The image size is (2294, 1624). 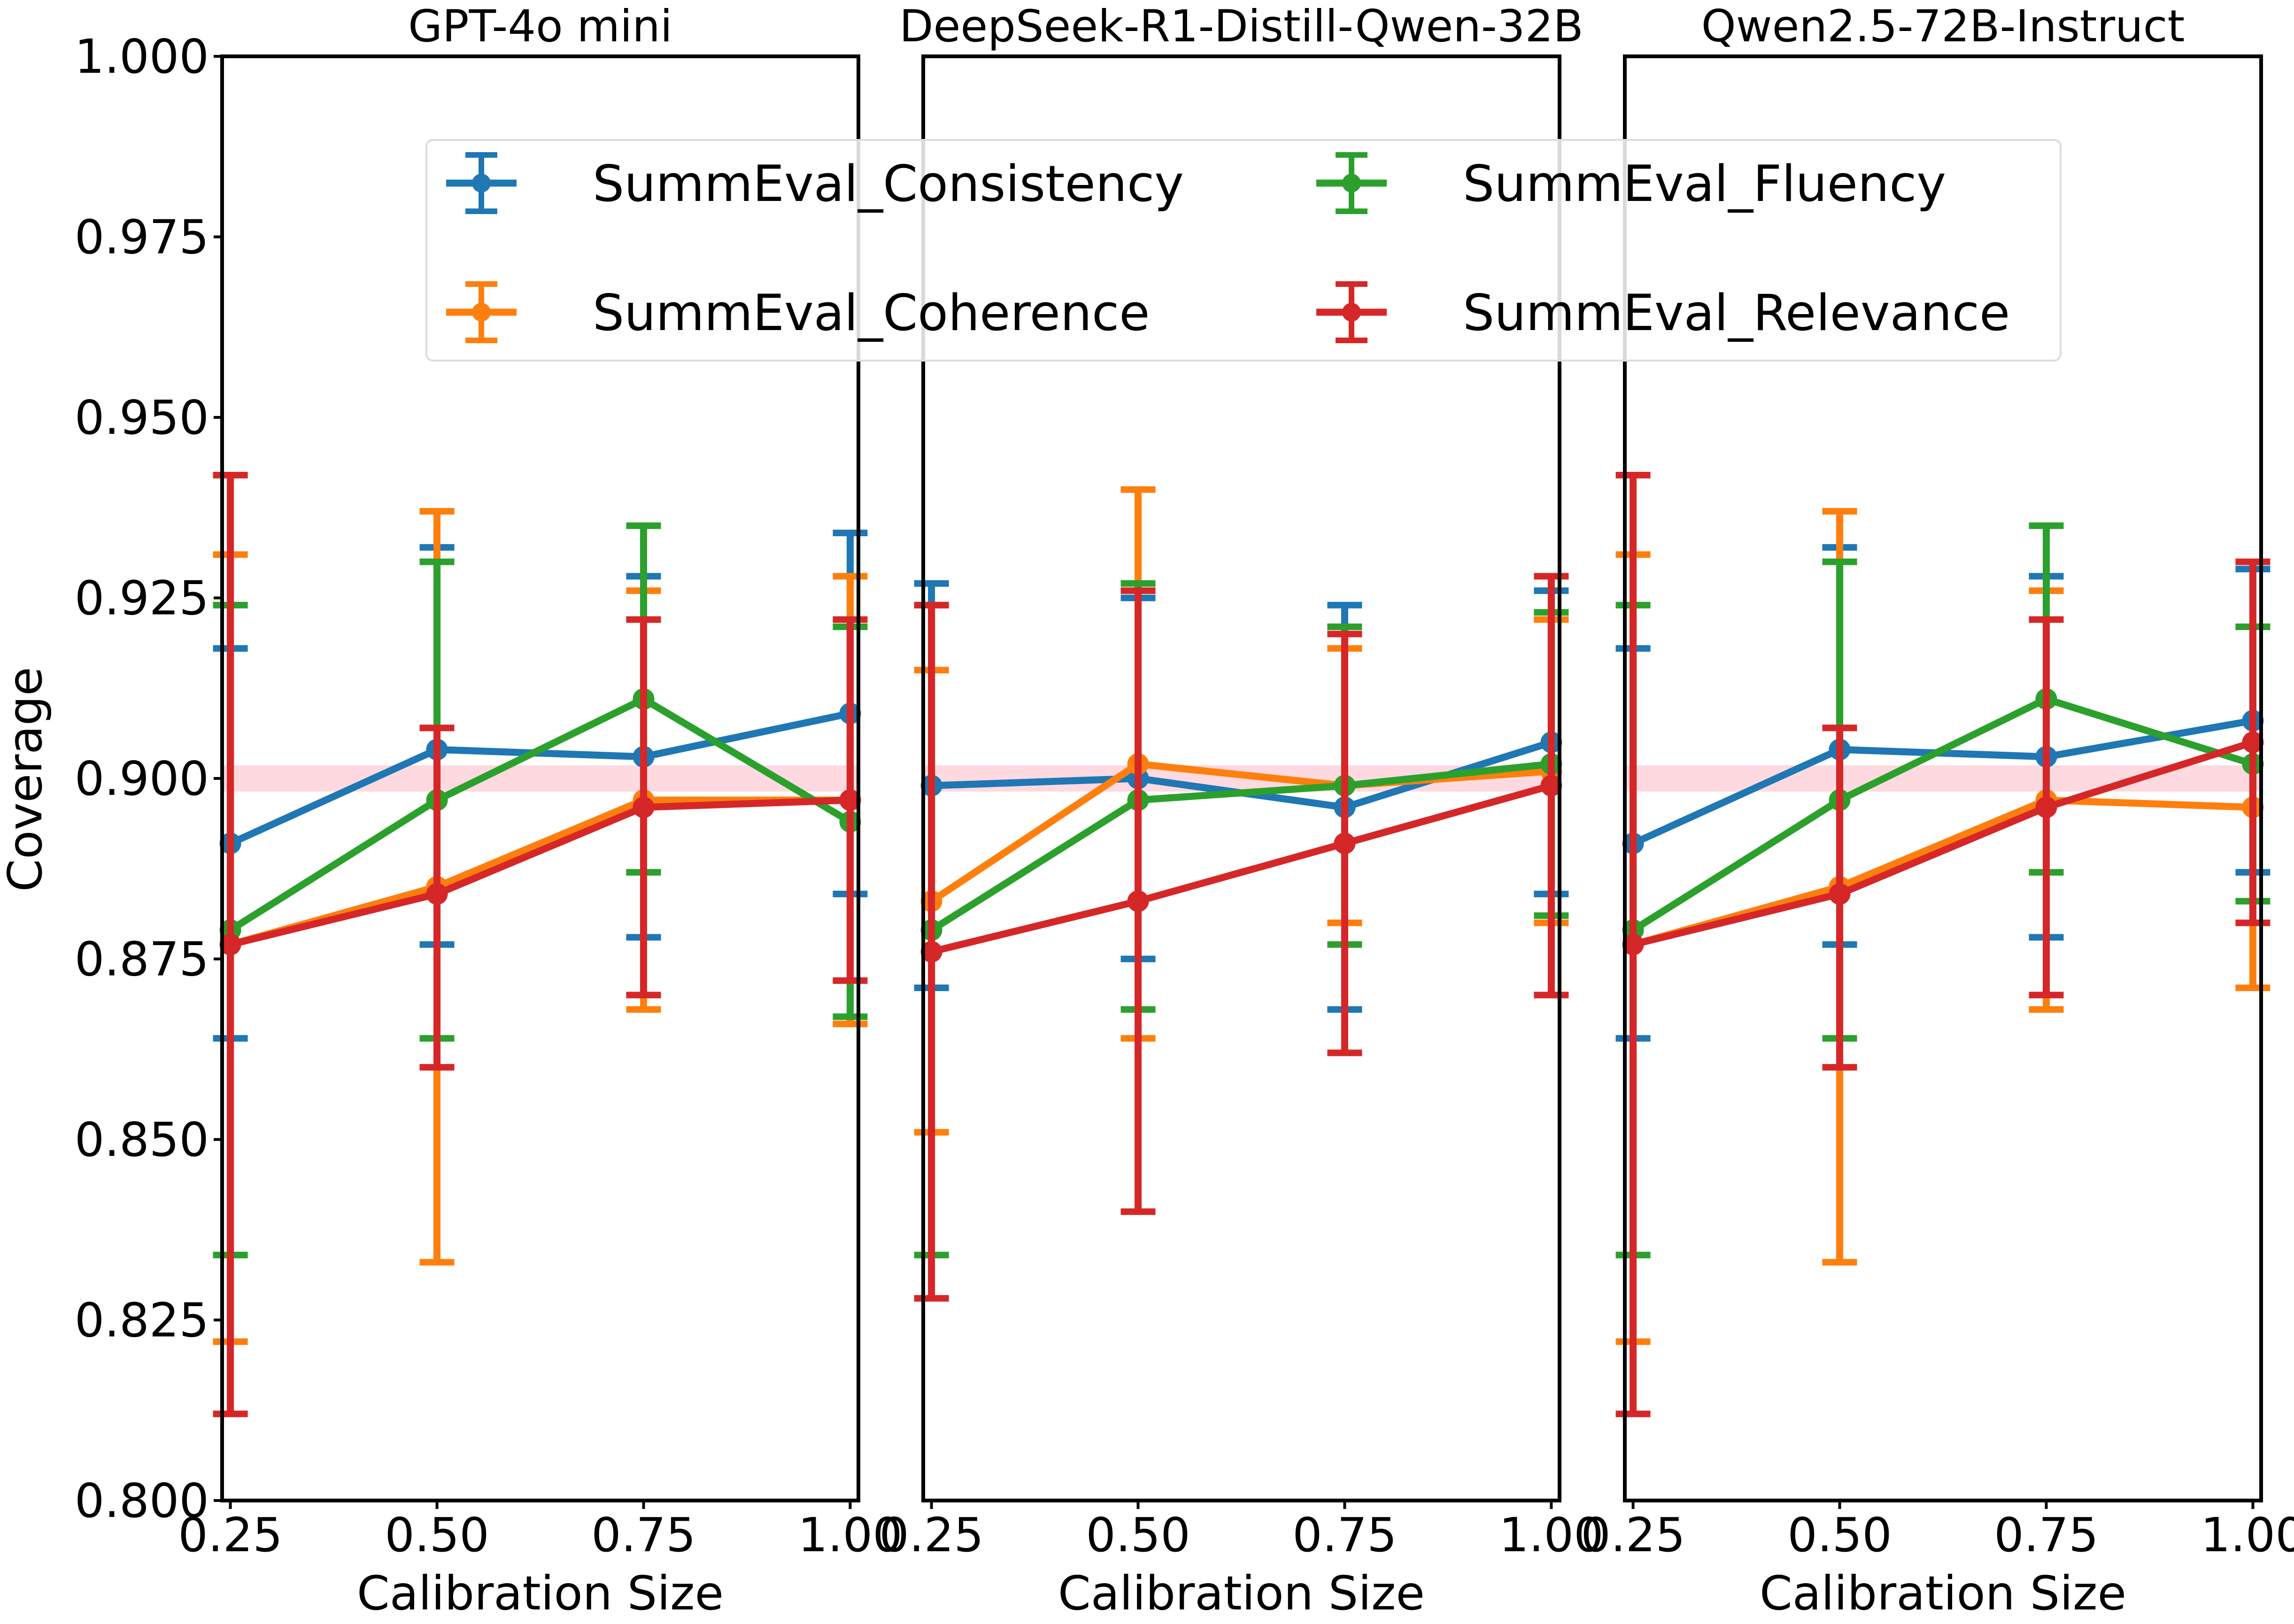 What do you see at coordinates (142, 1321) in the screenshot?
I see `y-tick-label: 0.825` at bounding box center [142, 1321].